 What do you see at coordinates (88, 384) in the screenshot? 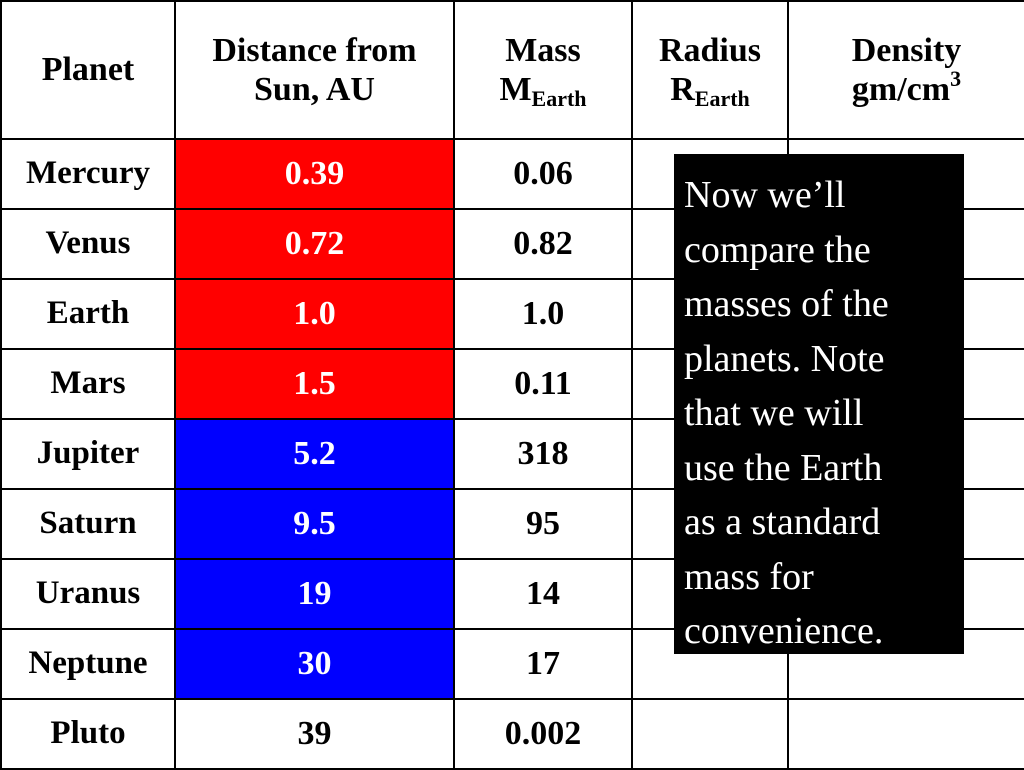
I see `planet-cell: Mars` at bounding box center [88, 384].